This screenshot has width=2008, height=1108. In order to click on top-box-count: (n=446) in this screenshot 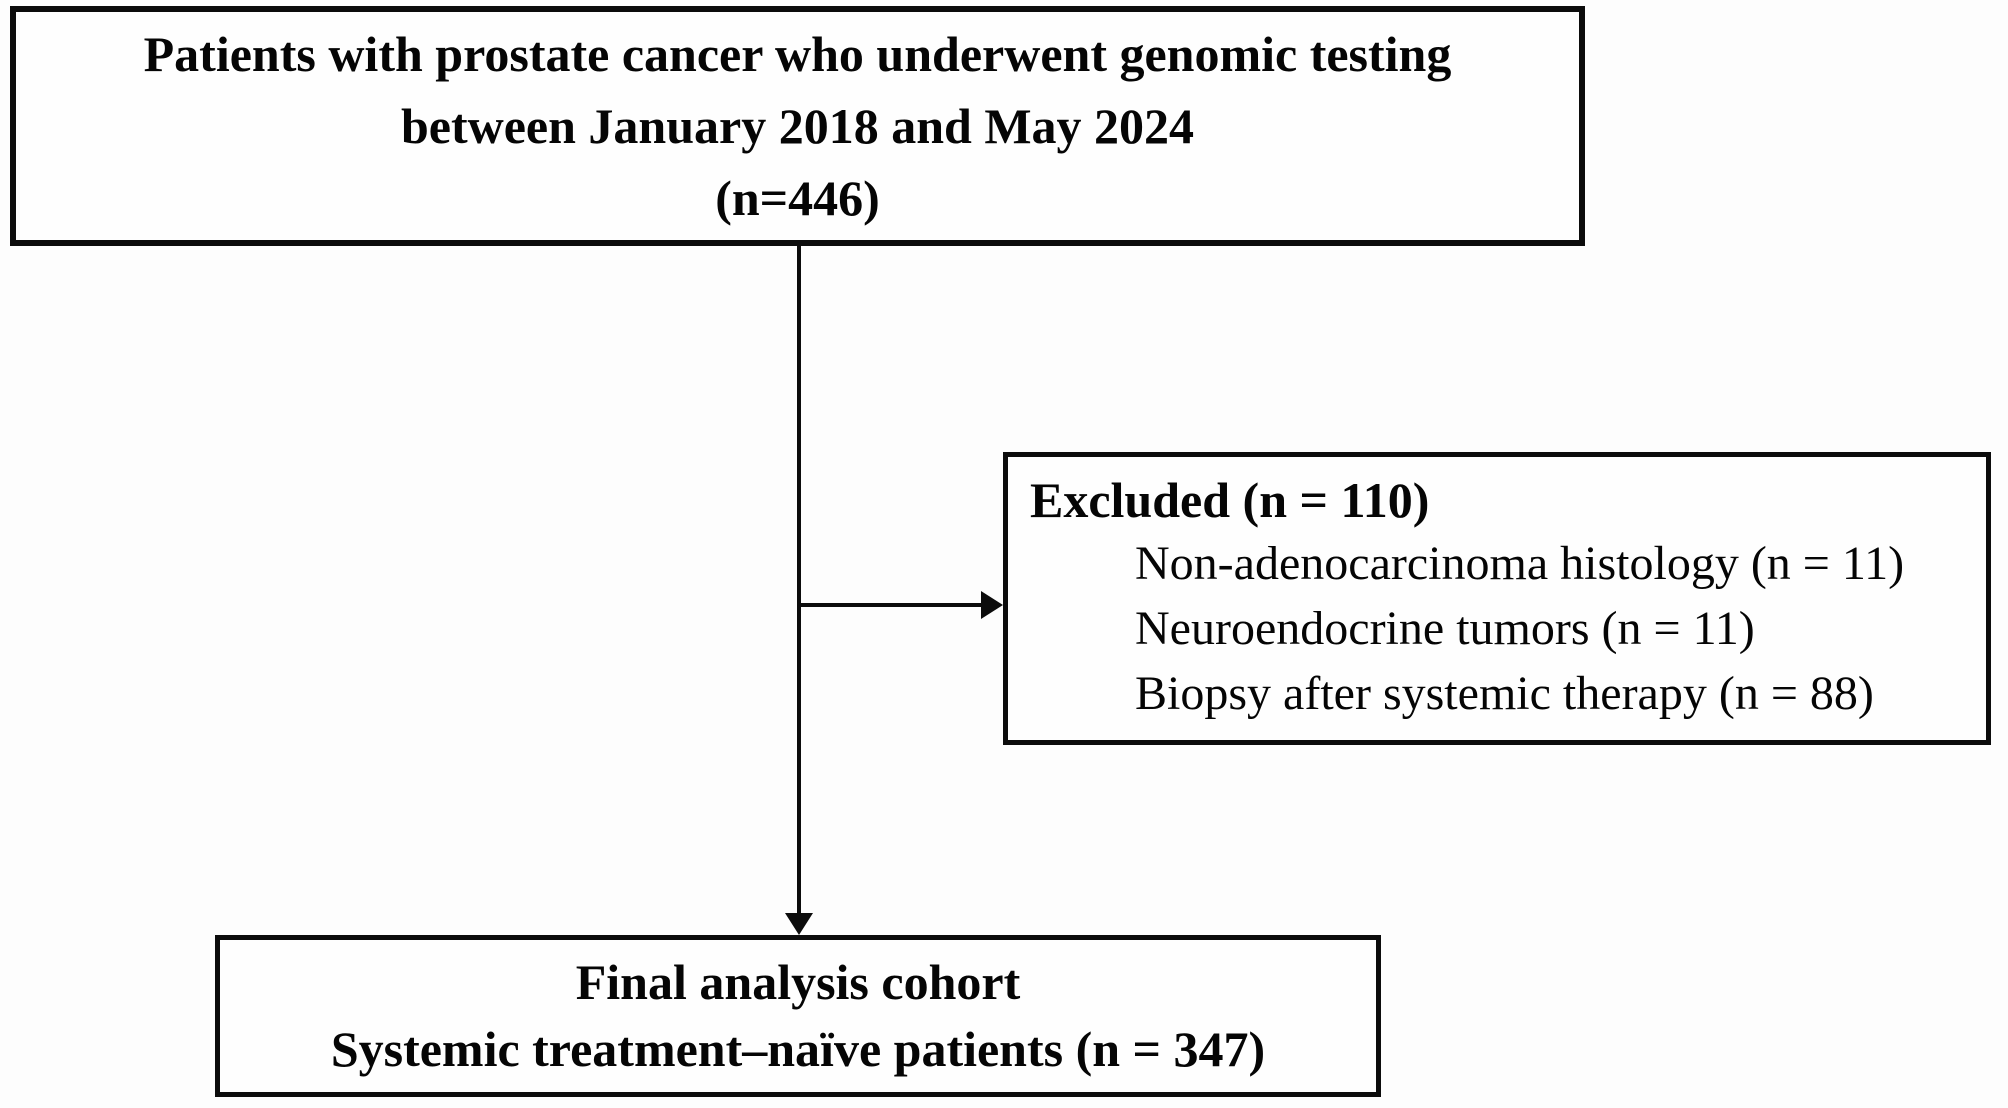, I will do `click(797, 198)`.